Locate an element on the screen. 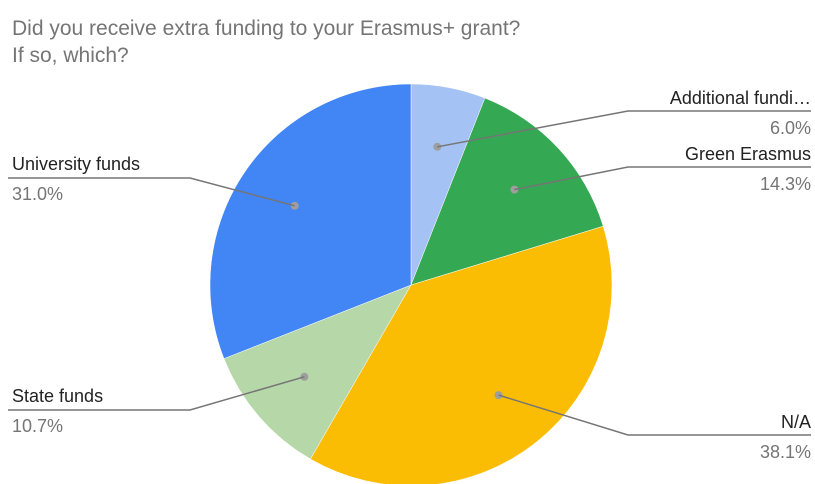 Image resolution: width=815 pixels, height=484 pixels. leader-dot-university-funds is located at coordinates (294, 205).